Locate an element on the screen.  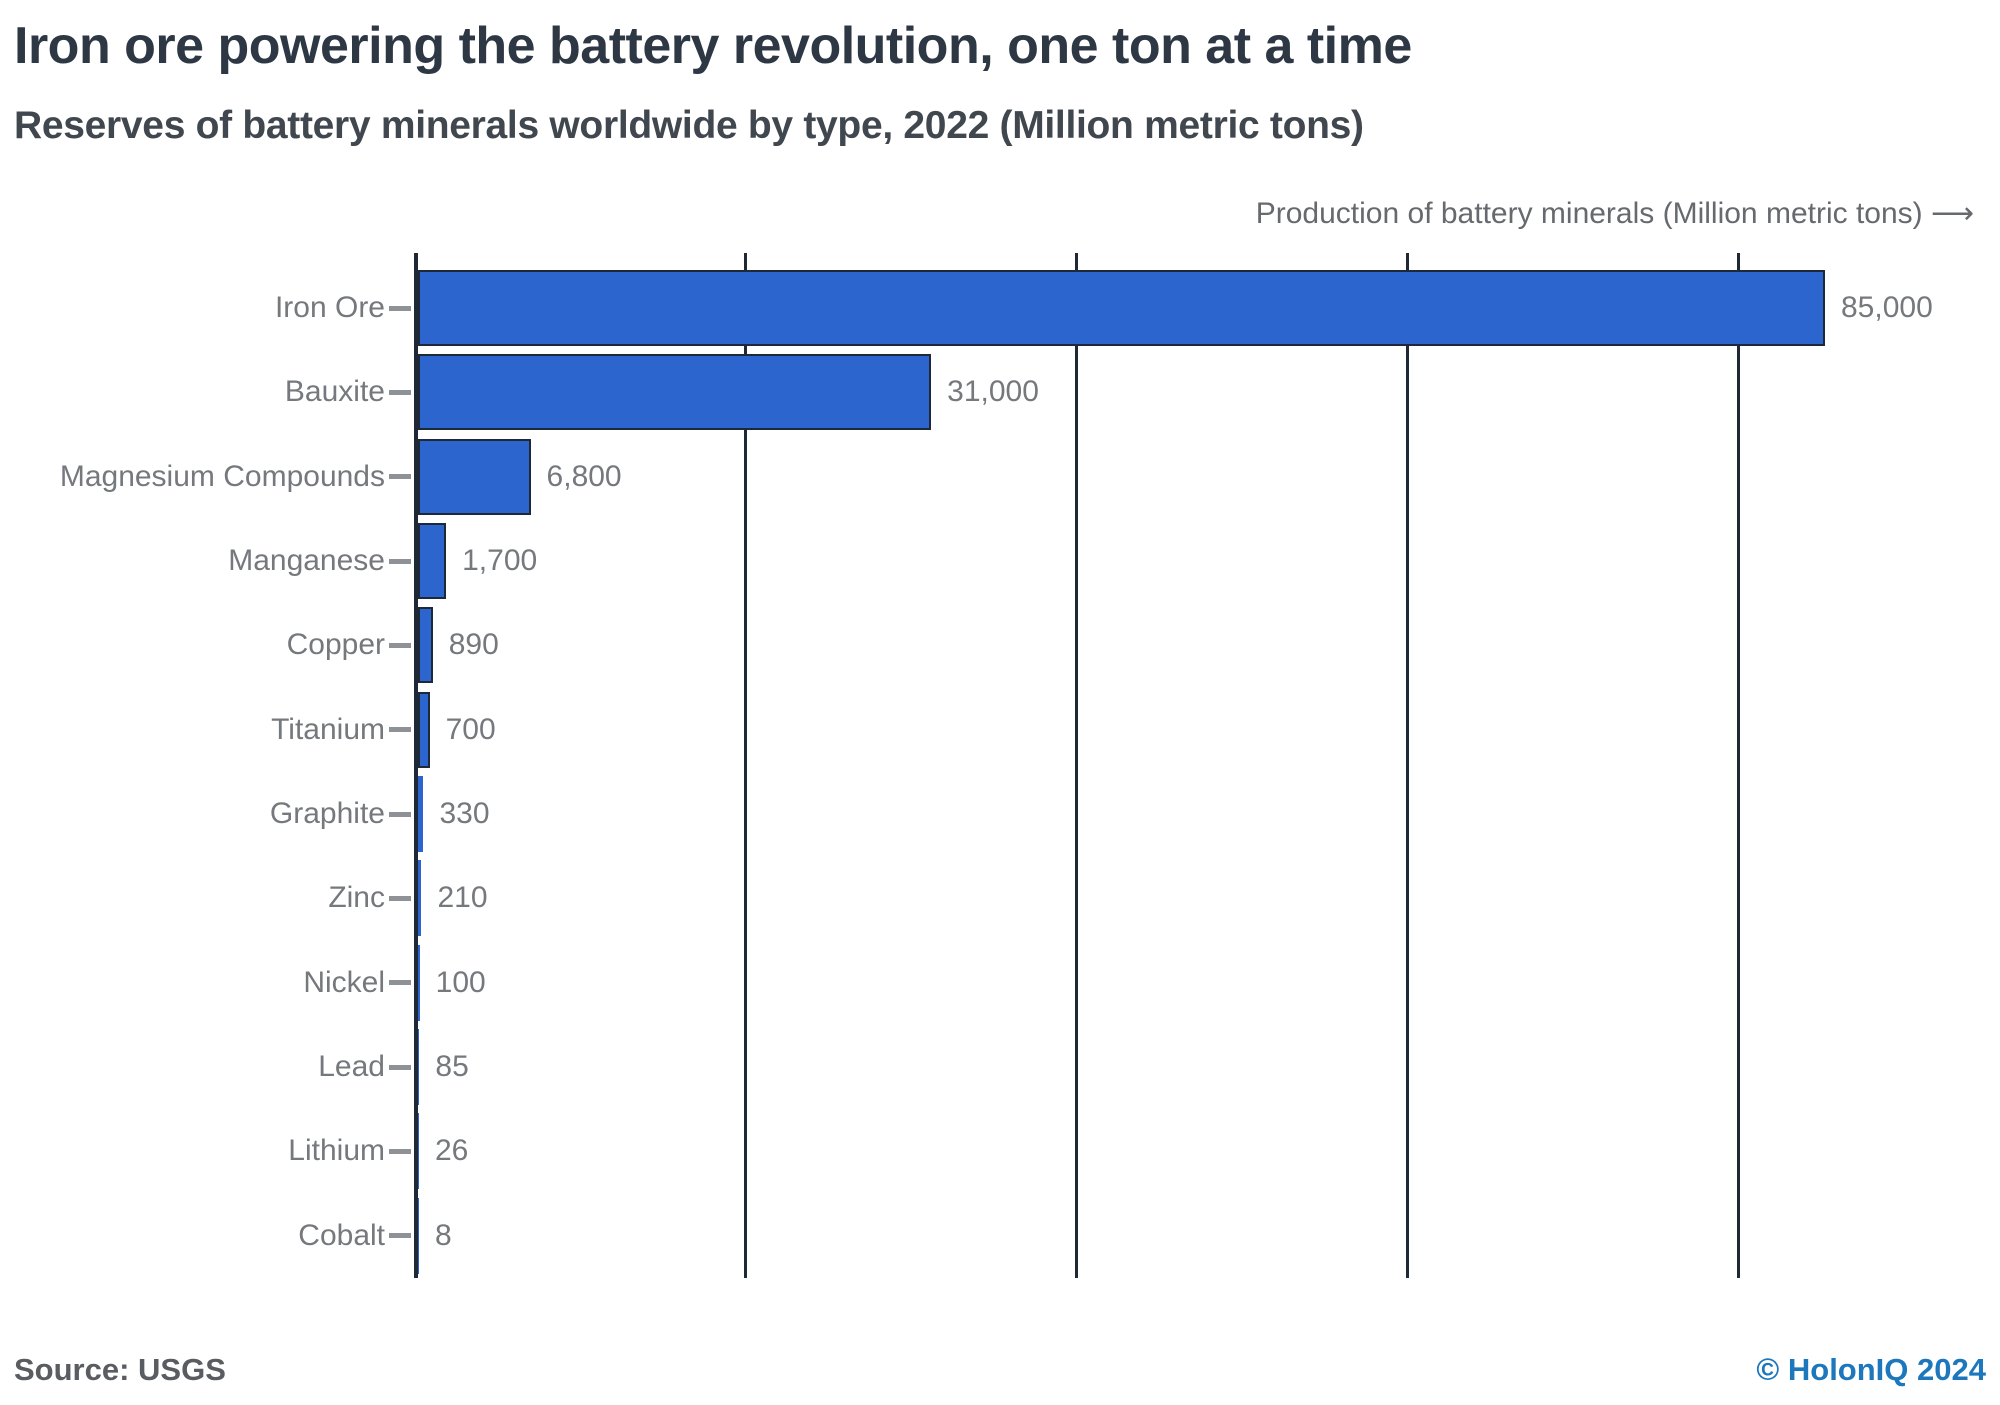
value-label: 210 is located at coordinates (462, 898).